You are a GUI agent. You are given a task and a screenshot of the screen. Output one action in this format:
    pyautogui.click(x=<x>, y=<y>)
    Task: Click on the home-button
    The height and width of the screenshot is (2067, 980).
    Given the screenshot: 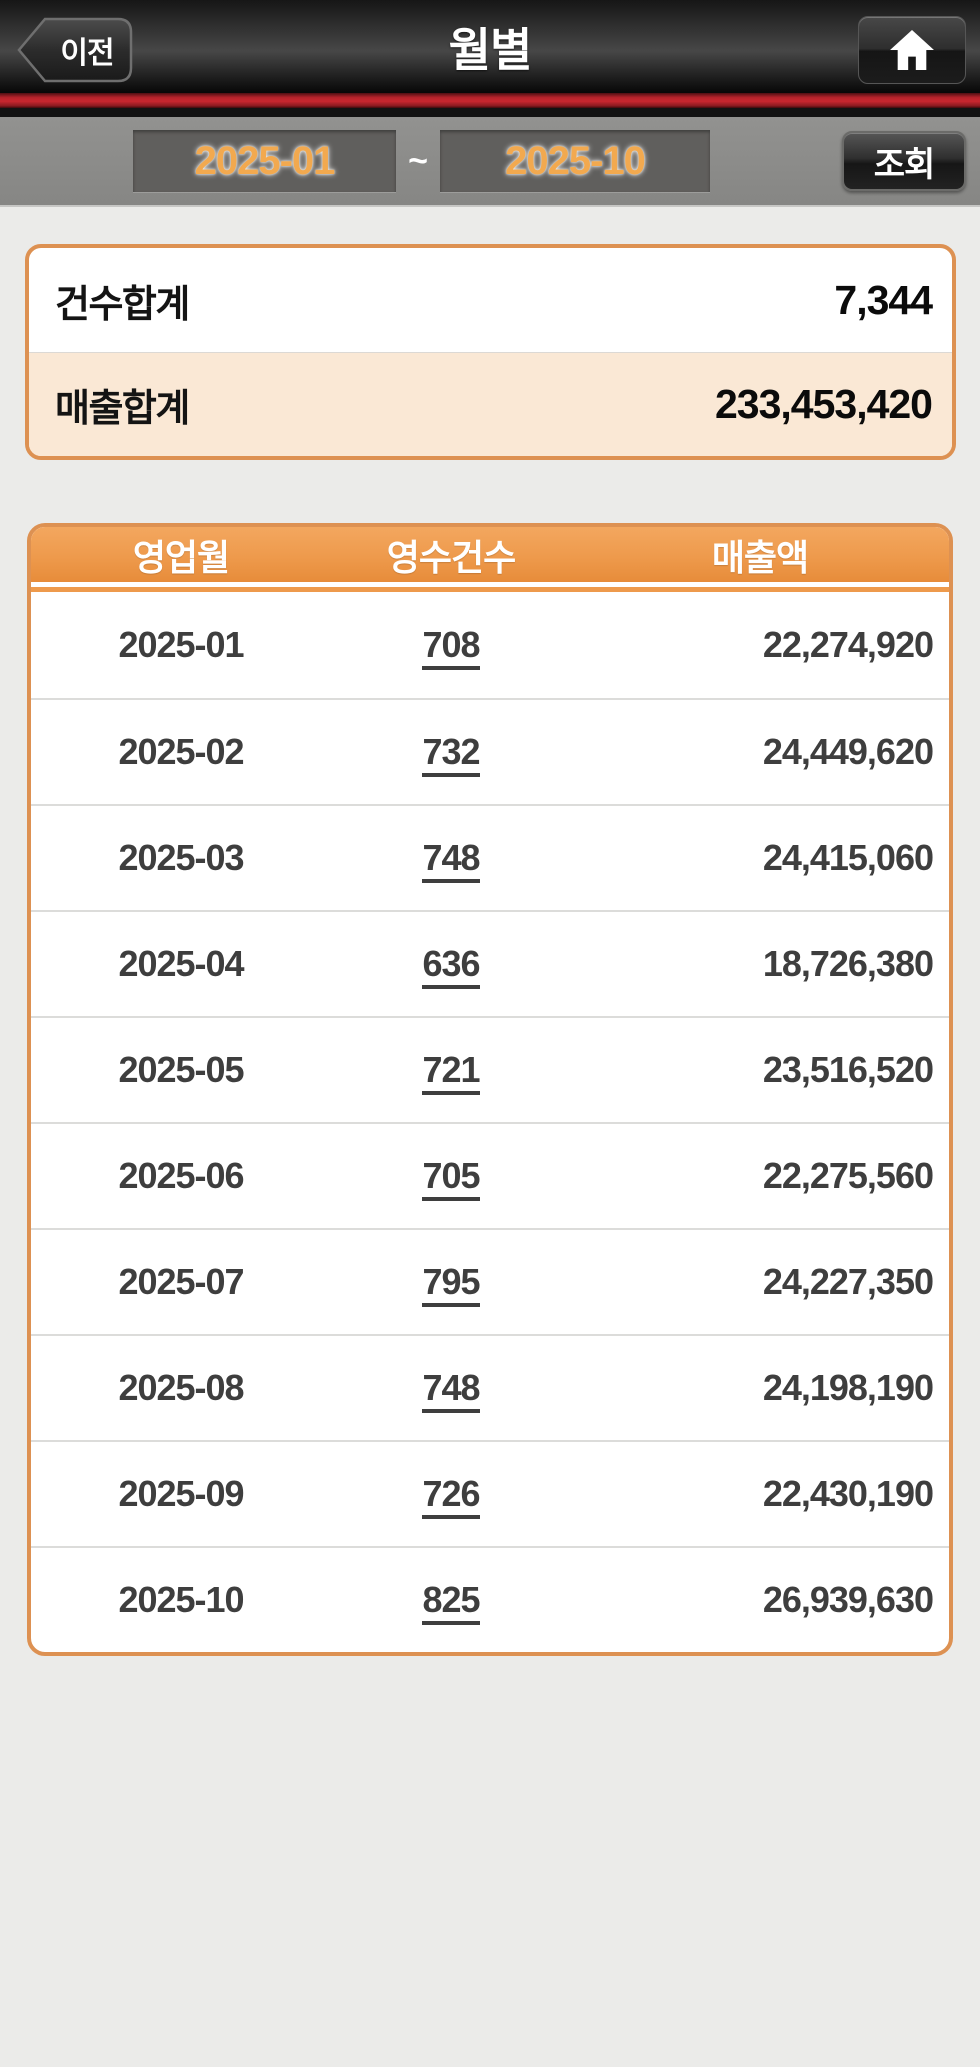 What is the action you would take?
    pyautogui.click(x=912, y=50)
    